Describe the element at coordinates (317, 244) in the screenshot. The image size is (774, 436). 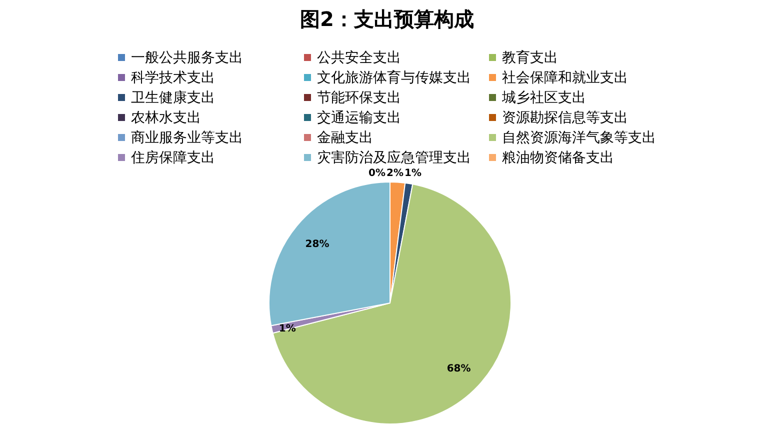
I see `data-label: 28%` at that location.